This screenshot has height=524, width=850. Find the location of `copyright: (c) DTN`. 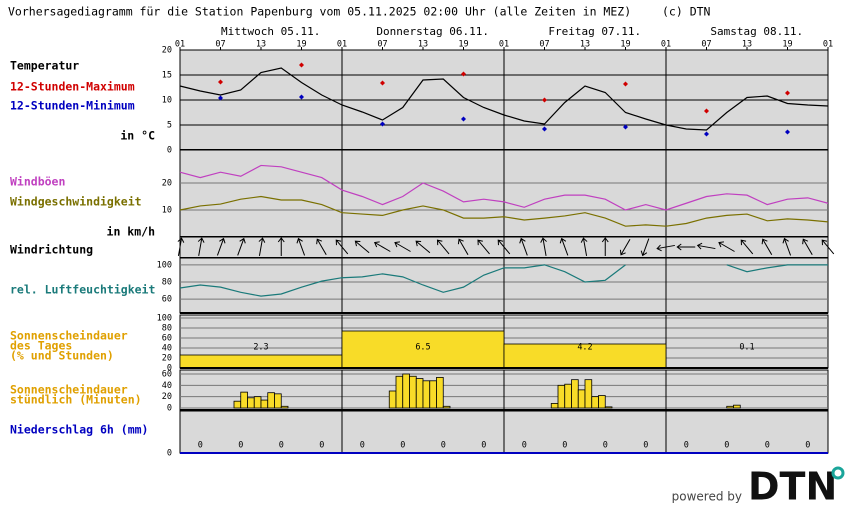

copyright: (c) DTN is located at coordinates (686, 12).